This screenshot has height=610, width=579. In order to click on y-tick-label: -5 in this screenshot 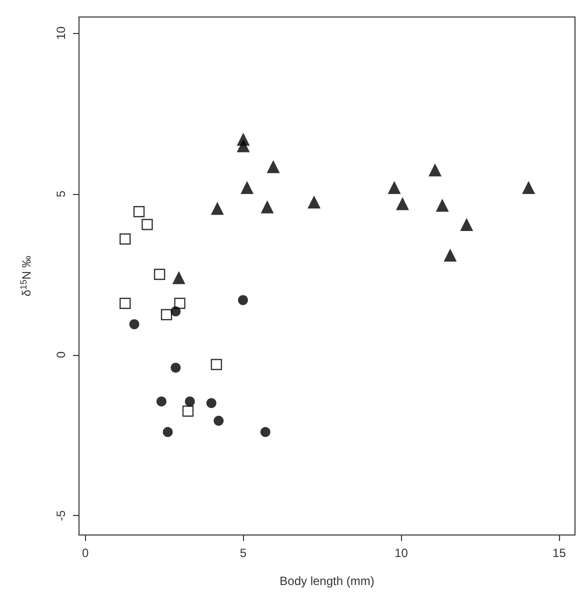, I will do `click(61, 516)`.